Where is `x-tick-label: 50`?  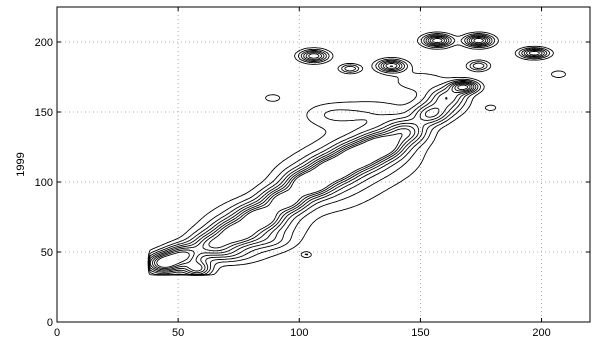 x-tick-label: 50 is located at coordinates (178, 333).